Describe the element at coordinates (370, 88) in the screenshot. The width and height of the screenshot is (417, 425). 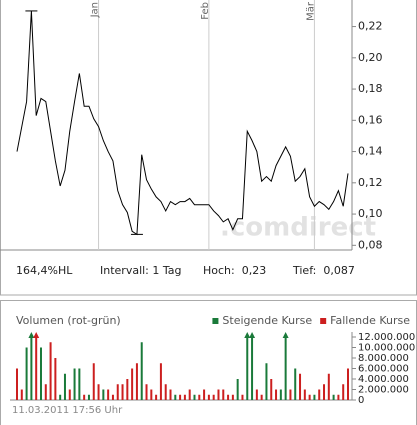
I see `y-tick-label: 0,18` at that location.